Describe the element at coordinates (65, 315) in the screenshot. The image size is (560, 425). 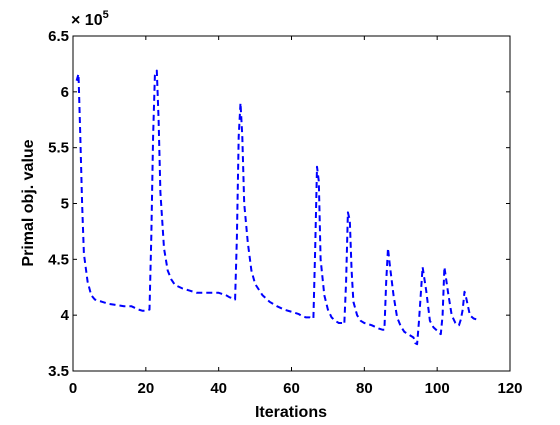
I see `y-tick-label: 4` at that location.